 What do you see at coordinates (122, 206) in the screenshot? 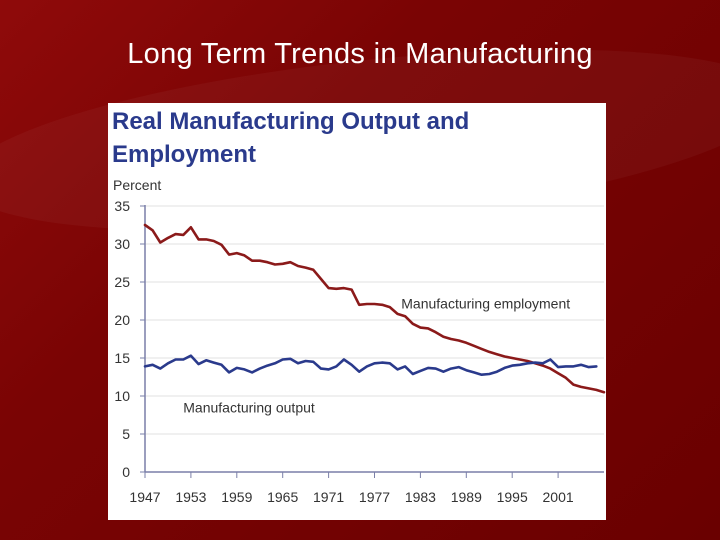
I see `y-tick-label: 35` at bounding box center [122, 206].